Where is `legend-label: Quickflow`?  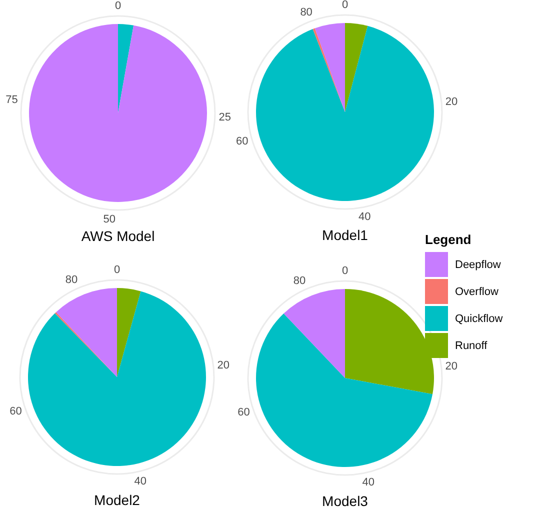
legend-label: Quickflow is located at coordinates (479, 319).